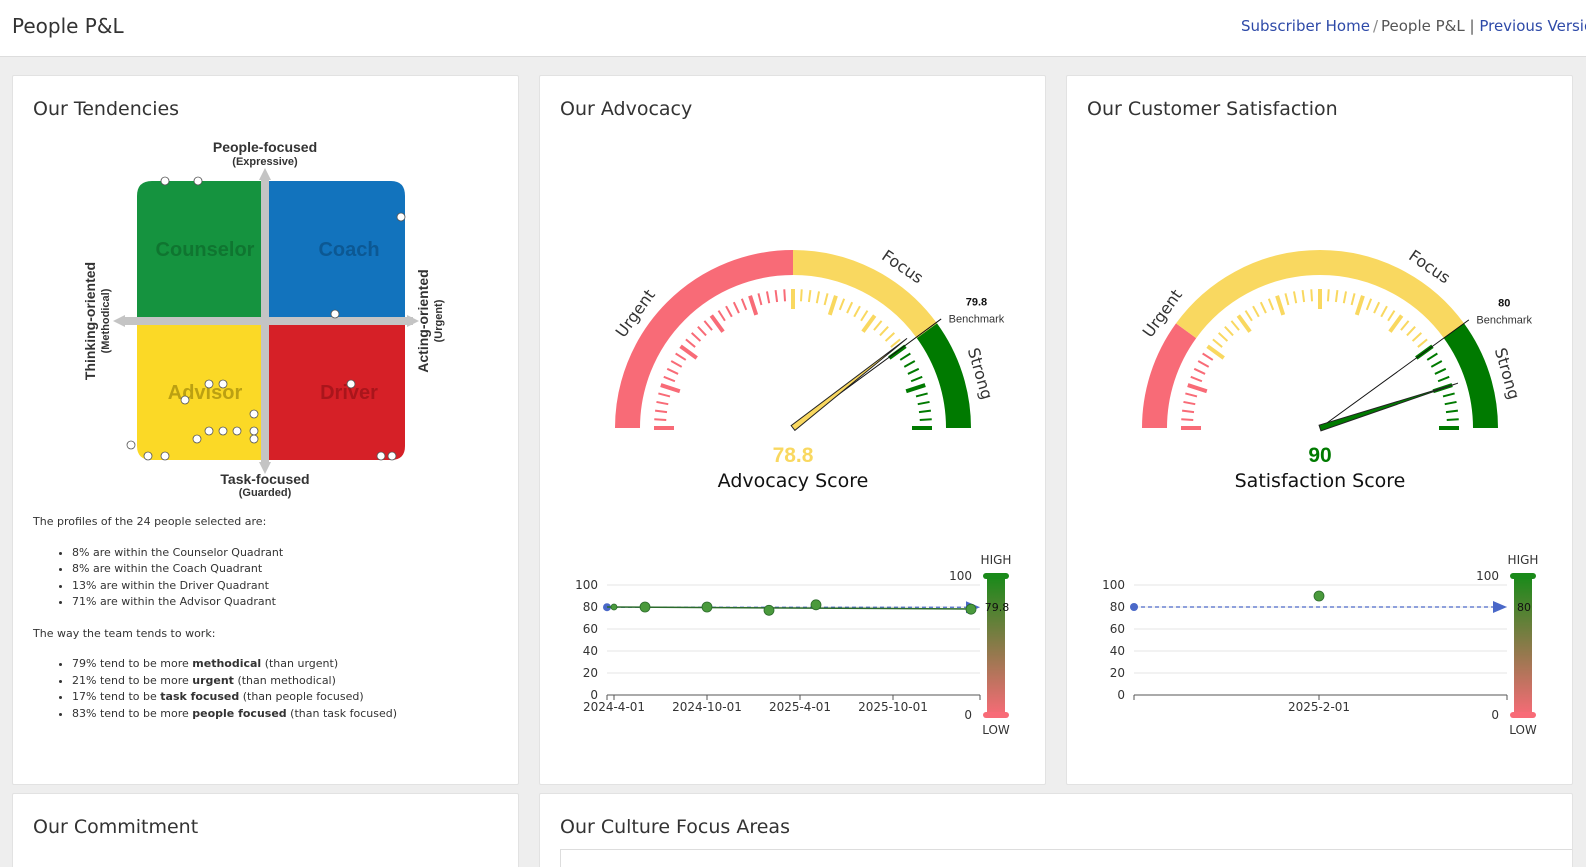 This screenshot has width=1586, height=867. What do you see at coordinates (996, 576) in the screenshot?
I see `trend-scale-cap-top` at bounding box center [996, 576].